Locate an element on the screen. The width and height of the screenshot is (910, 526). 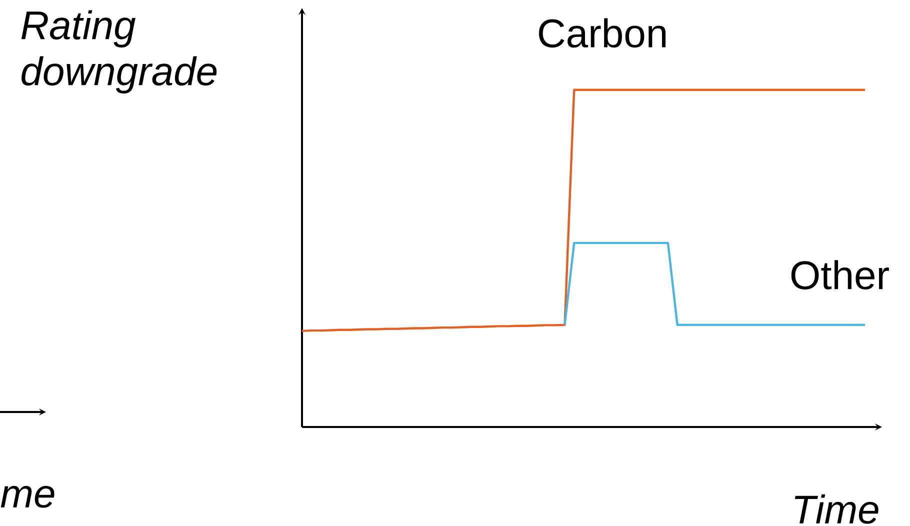
text: me is located at coordinates (27, 497).